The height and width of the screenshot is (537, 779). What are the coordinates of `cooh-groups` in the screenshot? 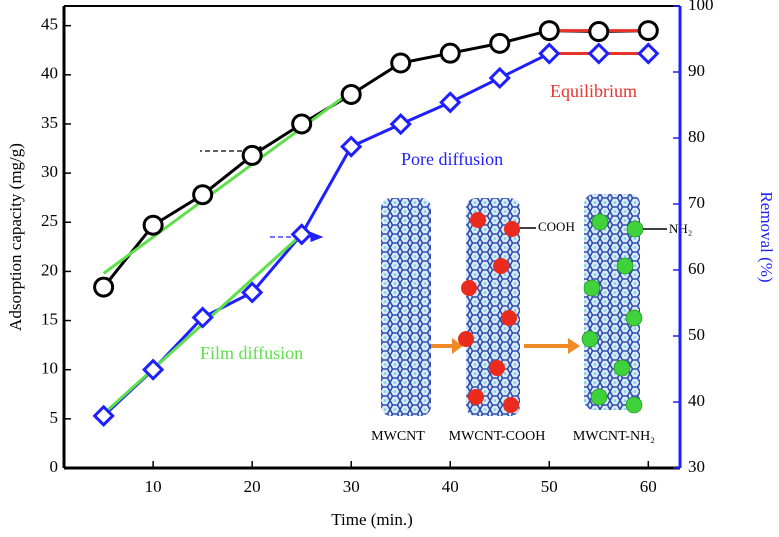 It's located at (489, 312).